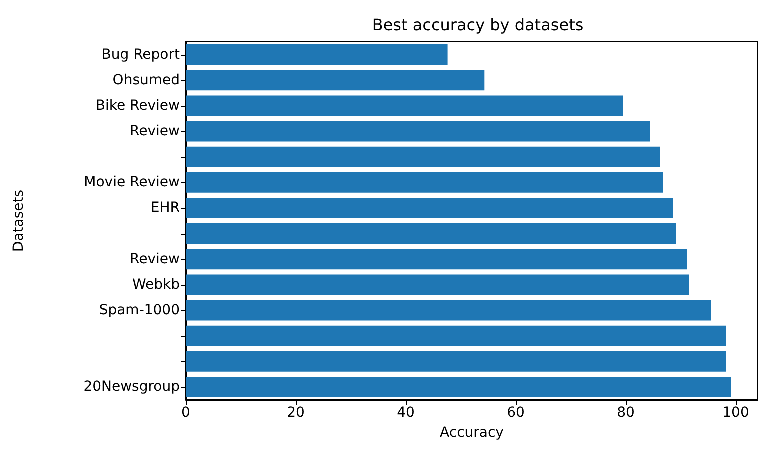 The height and width of the screenshot is (466, 760). Describe the element at coordinates (141, 54) in the screenshot. I see `y-tick-label: Bug Report` at that location.